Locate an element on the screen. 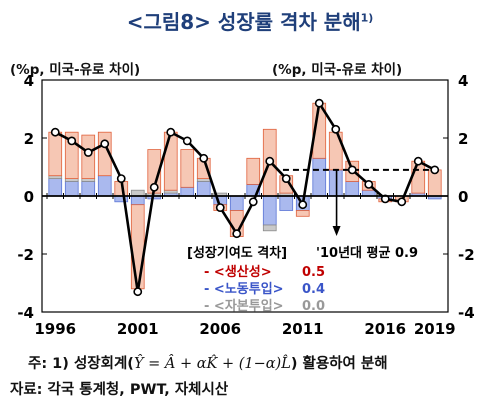  y-tick-label-right: 0 is located at coordinates (463, 197).